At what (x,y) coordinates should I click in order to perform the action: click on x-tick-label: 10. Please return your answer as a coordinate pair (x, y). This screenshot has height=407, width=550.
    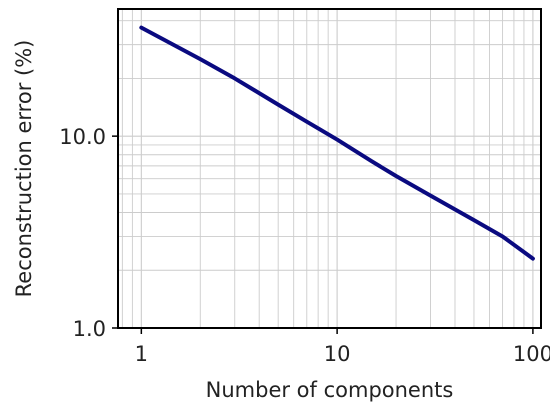
    Looking at the image, I should click on (337, 354).